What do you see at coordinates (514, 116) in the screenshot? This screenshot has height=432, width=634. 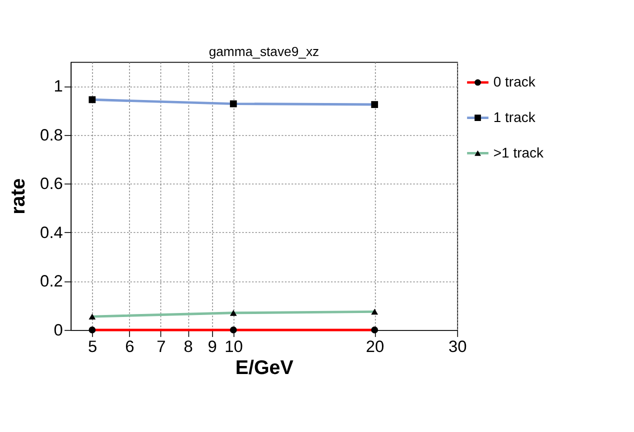 I see `legend-label: 1 track` at bounding box center [514, 116].